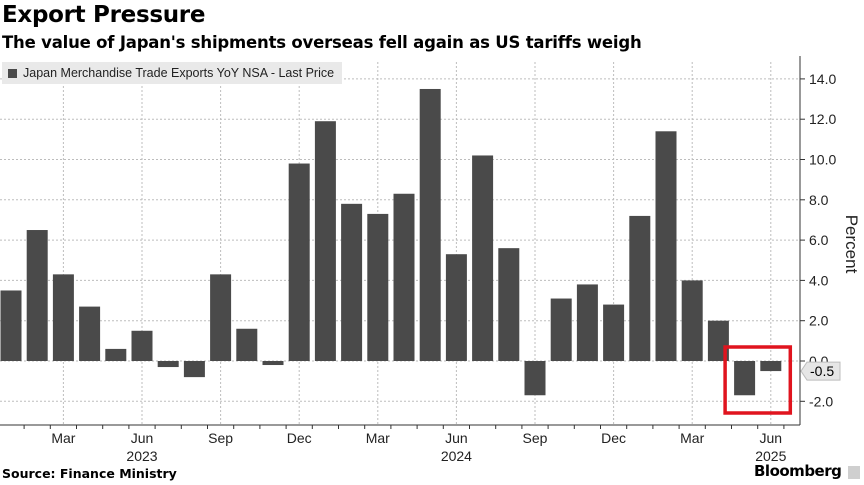 This screenshot has width=864, height=485. What do you see at coordinates (854, 472) in the screenshot?
I see `brand-mark-icon` at bounding box center [854, 472].